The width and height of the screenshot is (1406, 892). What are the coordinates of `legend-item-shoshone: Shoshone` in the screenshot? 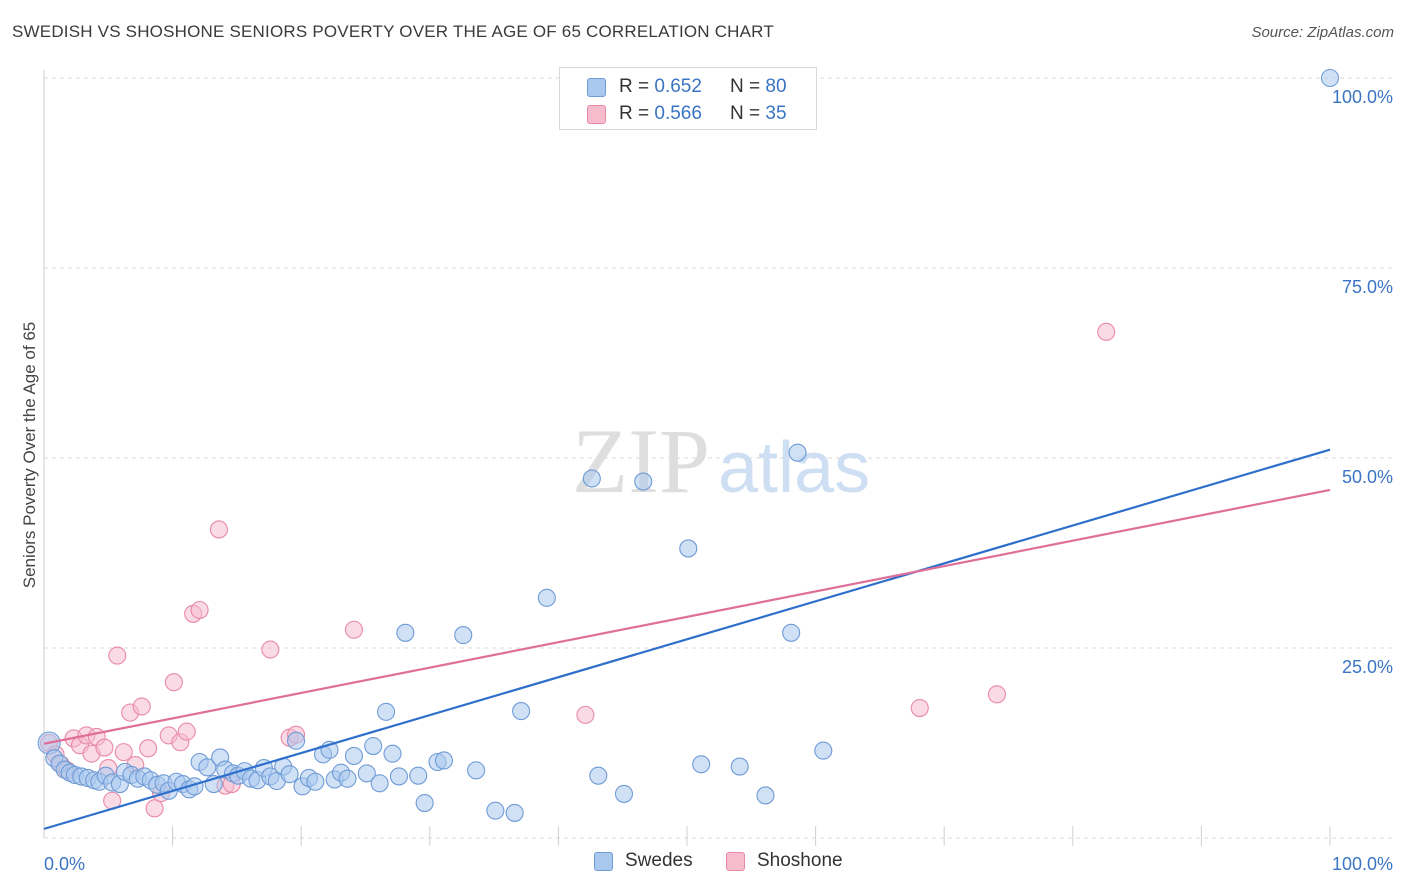 It's located at (784, 861).